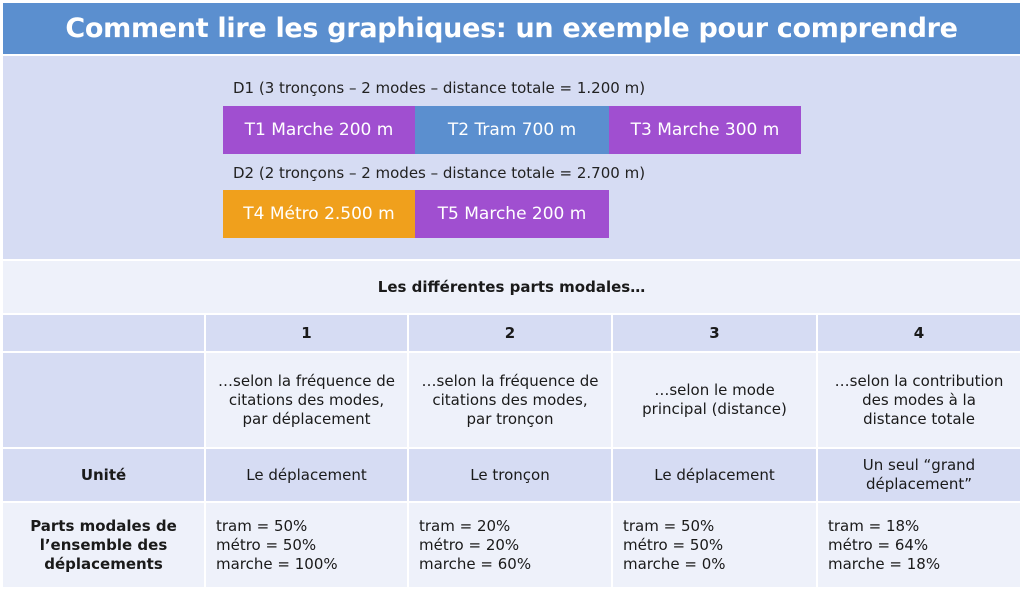  Describe the element at coordinates (277, 563) in the screenshot. I see `share-value: marche = 100%` at that location.